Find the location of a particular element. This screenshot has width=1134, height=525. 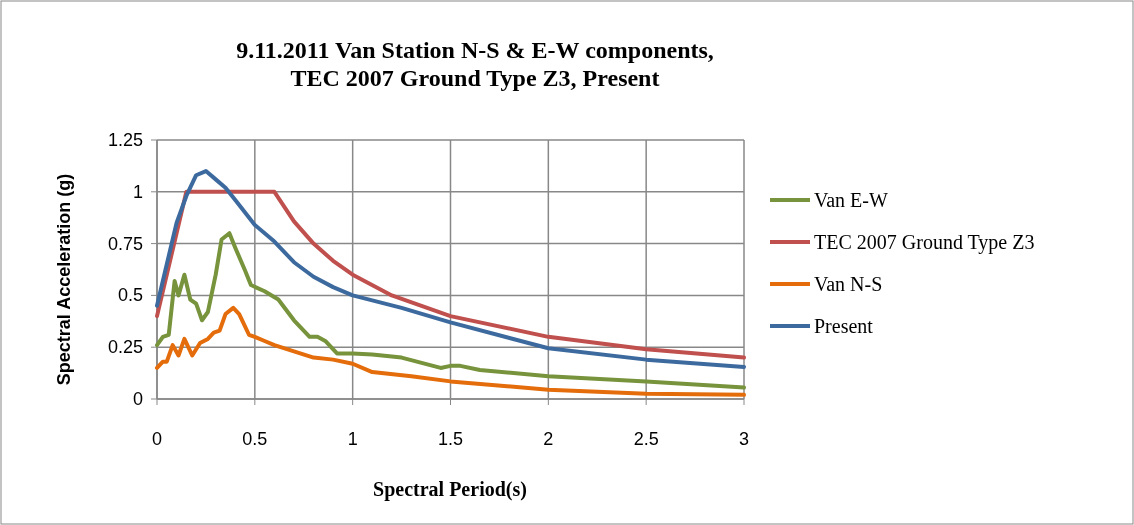

y-tick-label: 0.75 is located at coordinates (125, 243).